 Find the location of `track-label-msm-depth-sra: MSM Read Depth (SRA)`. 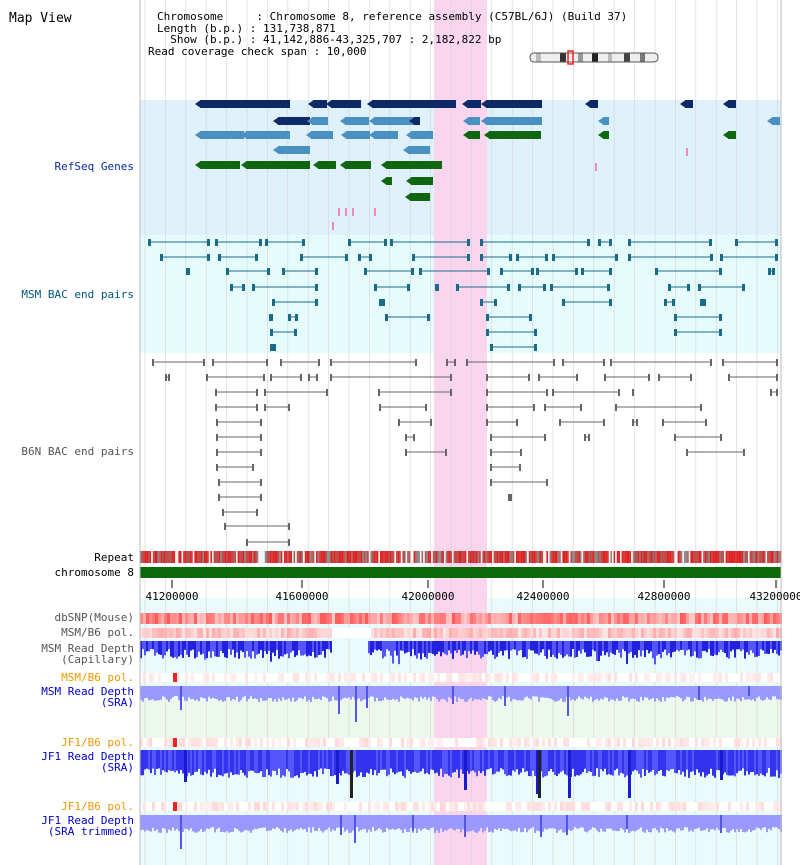

track-label-msm-depth-sra: MSM Read Depth (SRA) is located at coordinates (87, 697).